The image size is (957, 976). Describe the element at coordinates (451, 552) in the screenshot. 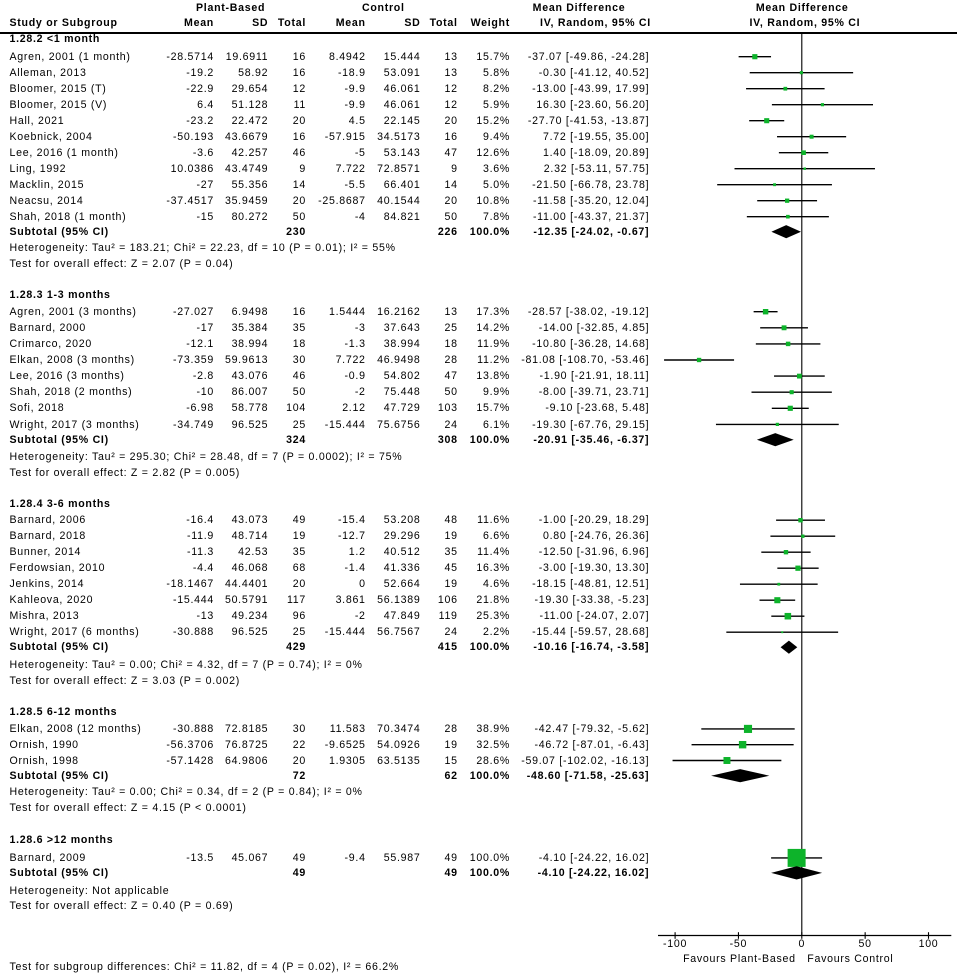

I see `study-total-ctl: 35` at that location.